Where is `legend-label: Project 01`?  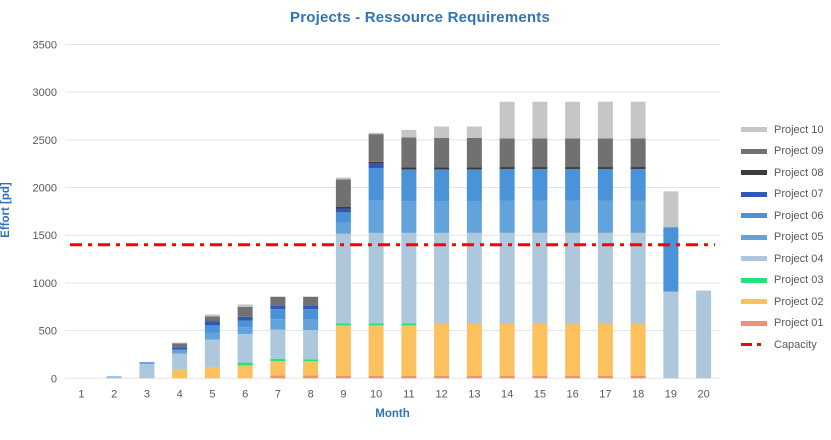
legend-label: Project 01 is located at coordinates (799, 323).